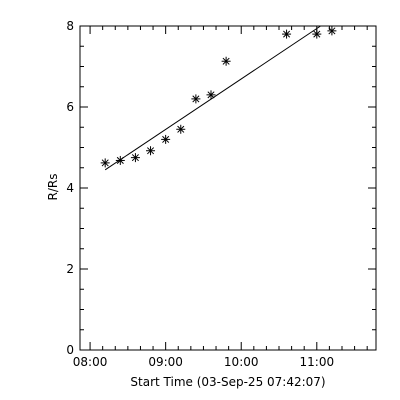 The image size is (400, 400). I want to click on y-tick-label: 0, so click(70, 350).